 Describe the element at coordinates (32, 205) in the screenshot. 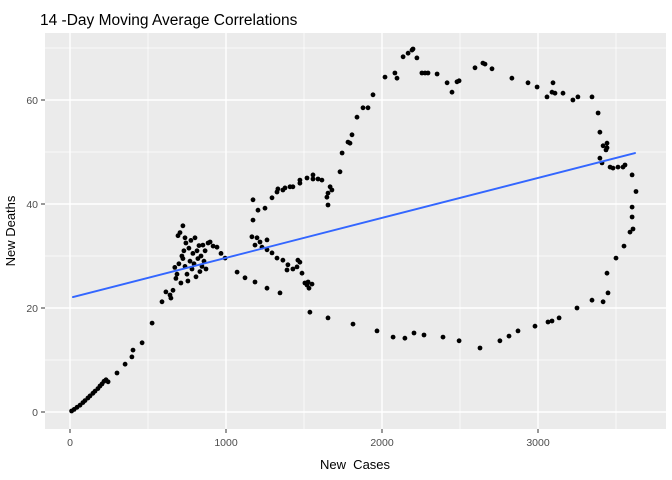

I see `y-tick-label: 40` at that location.